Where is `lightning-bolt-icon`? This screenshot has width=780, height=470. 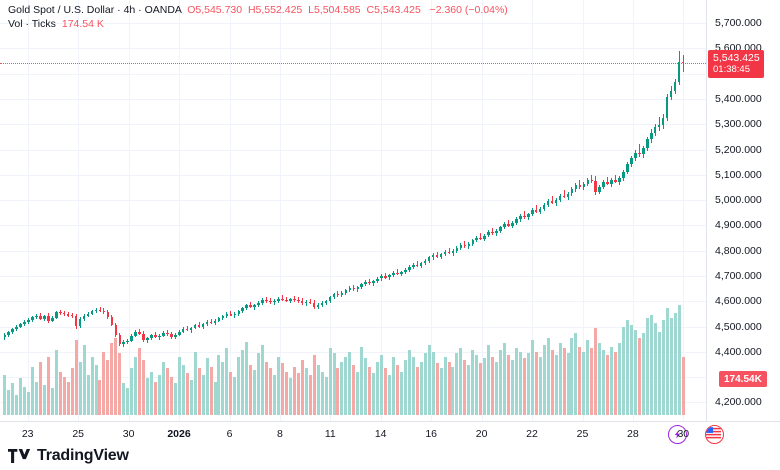 lightning-bolt-icon is located at coordinates (677, 434).